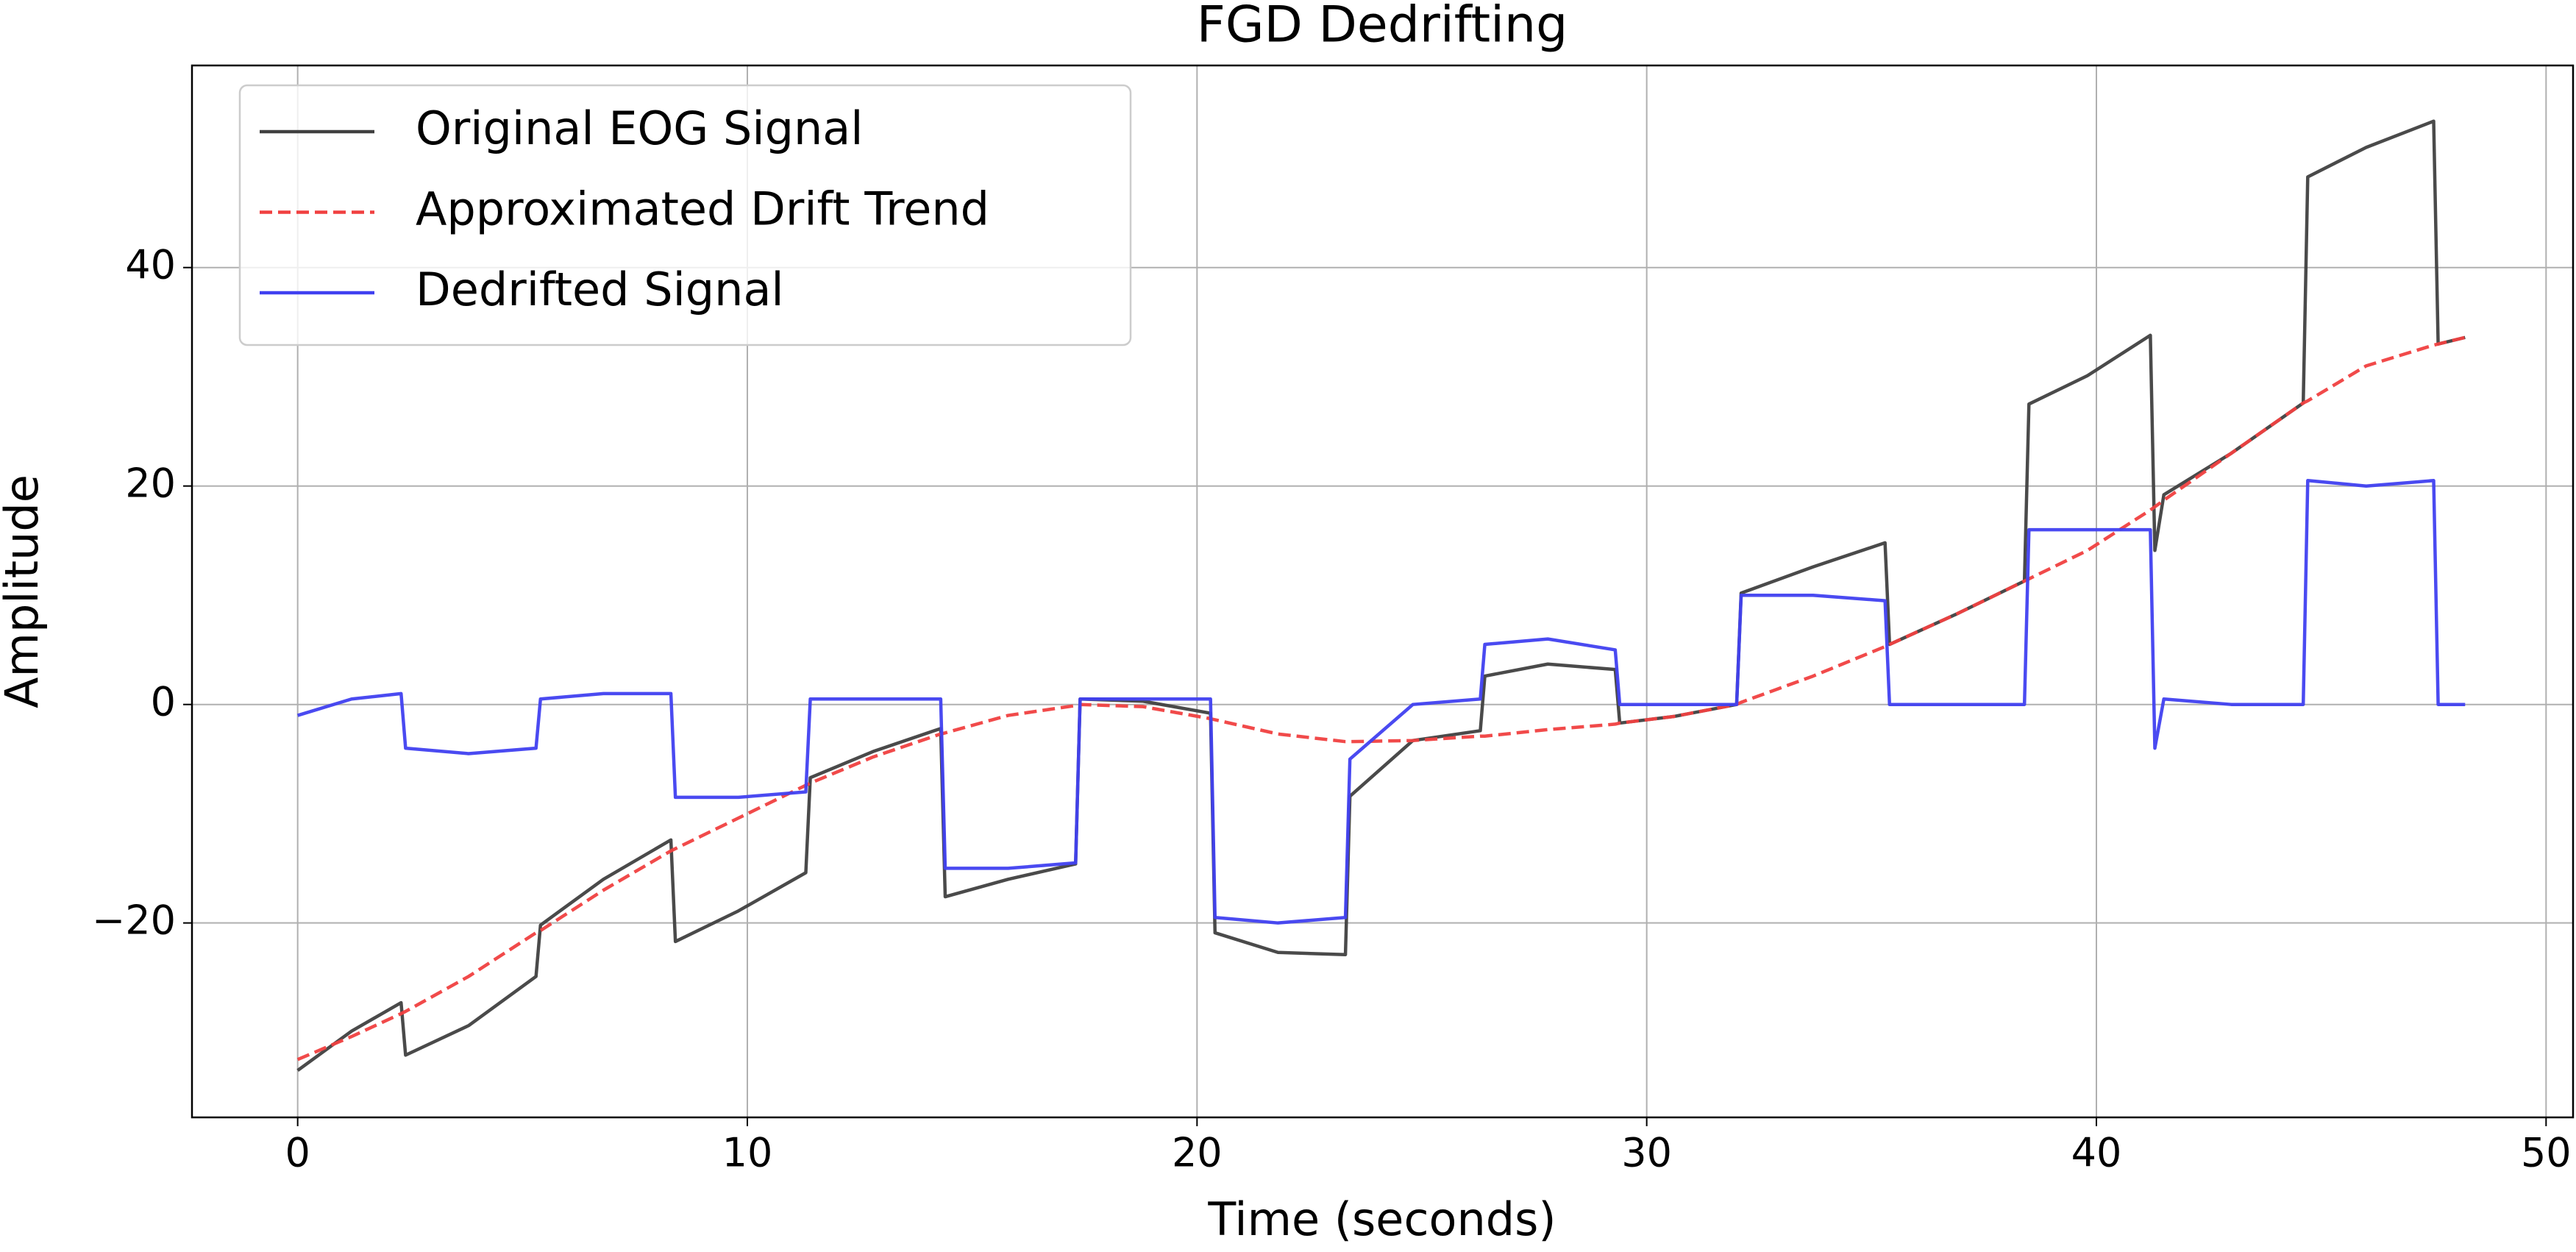 The height and width of the screenshot is (1252, 2576). Describe the element at coordinates (1197, 1153) in the screenshot. I see `x-tick-label: 20` at that location.